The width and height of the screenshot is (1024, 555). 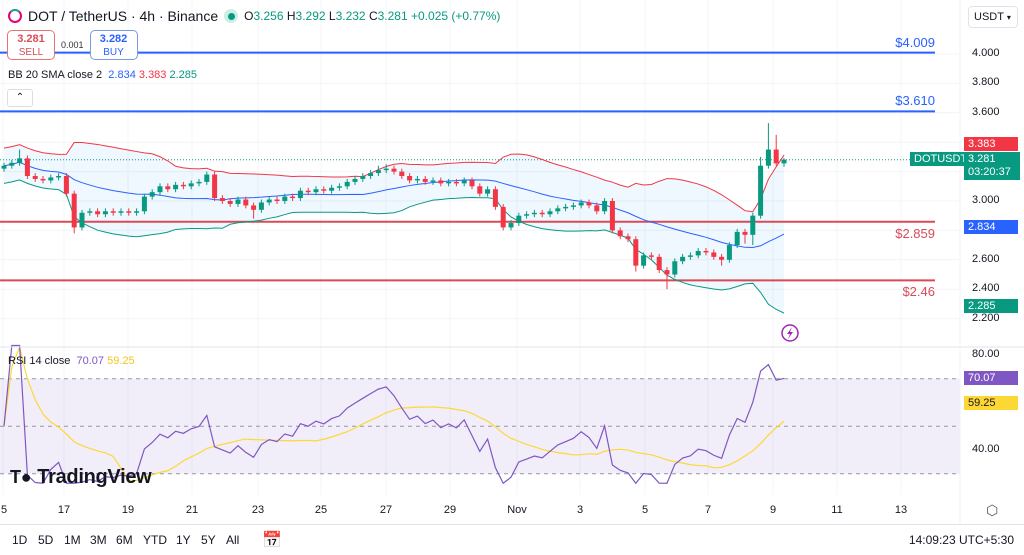 What do you see at coordinates (986, 258) in the screenshot?
I see `price-tick: 2.600` at bounding box center [986, 258].